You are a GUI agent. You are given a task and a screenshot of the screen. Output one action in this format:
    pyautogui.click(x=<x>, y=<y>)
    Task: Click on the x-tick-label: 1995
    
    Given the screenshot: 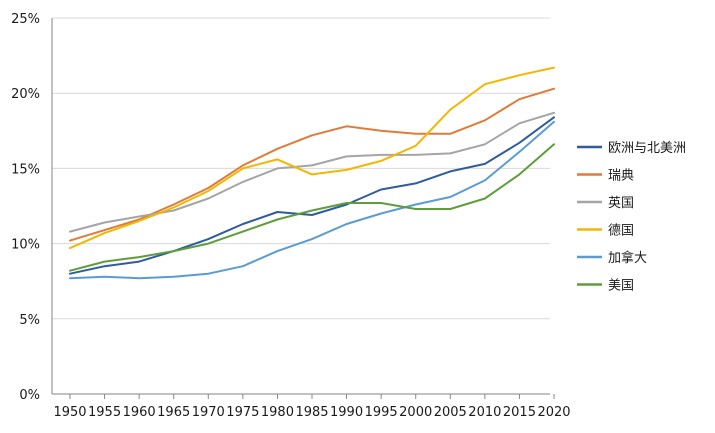 What is the action you would take?
    pyautogui.click(x=381, y=412)
    